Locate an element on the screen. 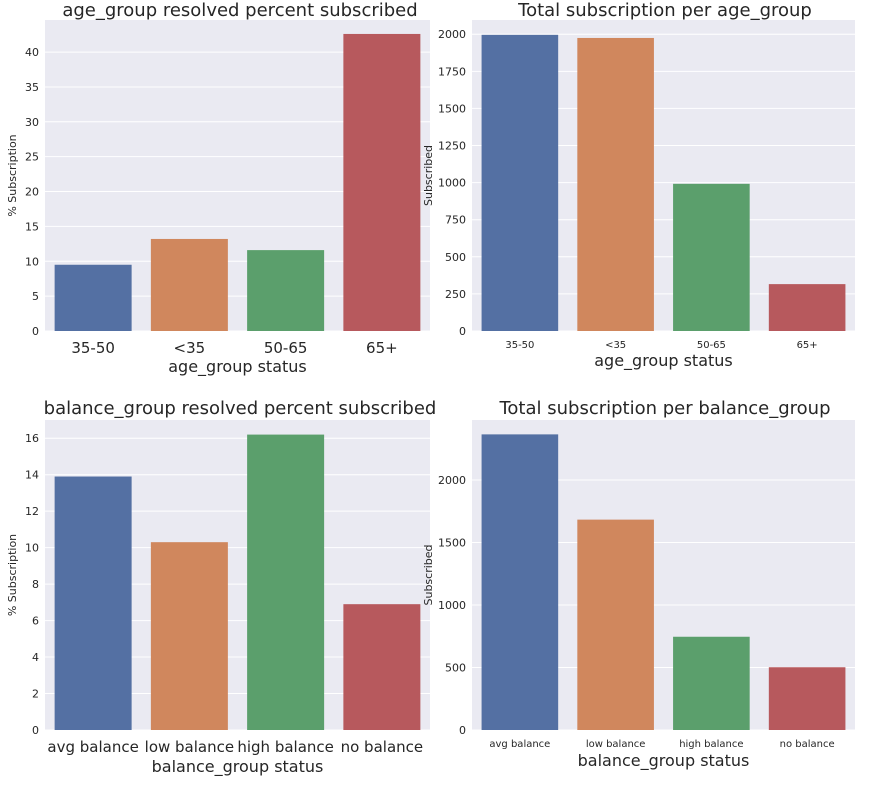 Image resolution: width=876 pixels, height=785 pixels. y-tick-label: 4 is located at coordinates (35, 657).